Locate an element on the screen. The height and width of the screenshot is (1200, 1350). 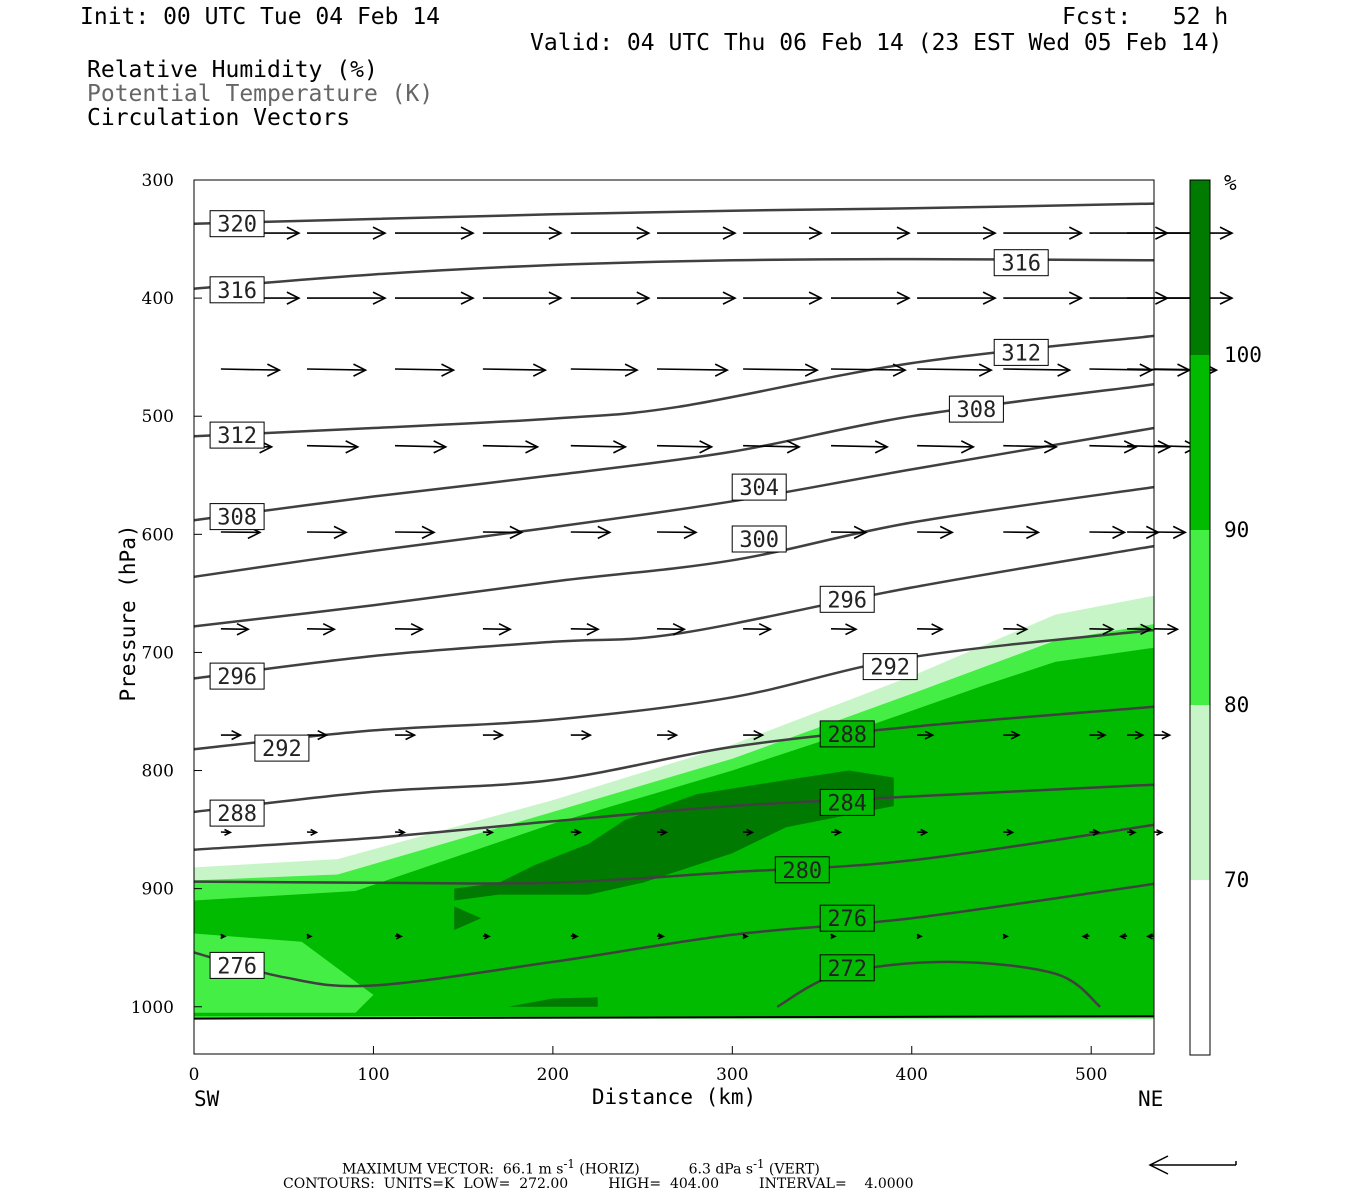
x-tick-label: 0 is located at coordinates (194, 1075).